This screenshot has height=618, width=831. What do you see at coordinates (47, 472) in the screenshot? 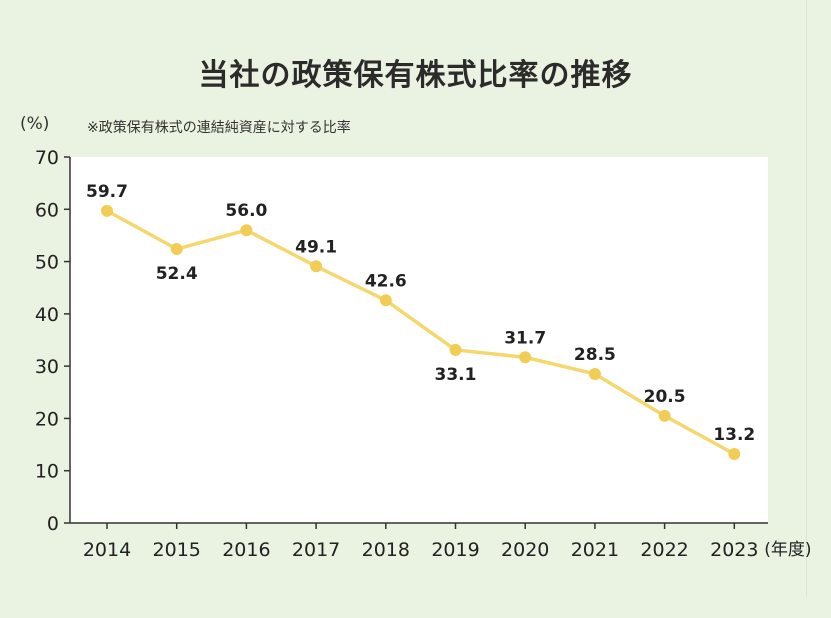
I see `y-tick-label: 10` at bounding box center [47, 472].